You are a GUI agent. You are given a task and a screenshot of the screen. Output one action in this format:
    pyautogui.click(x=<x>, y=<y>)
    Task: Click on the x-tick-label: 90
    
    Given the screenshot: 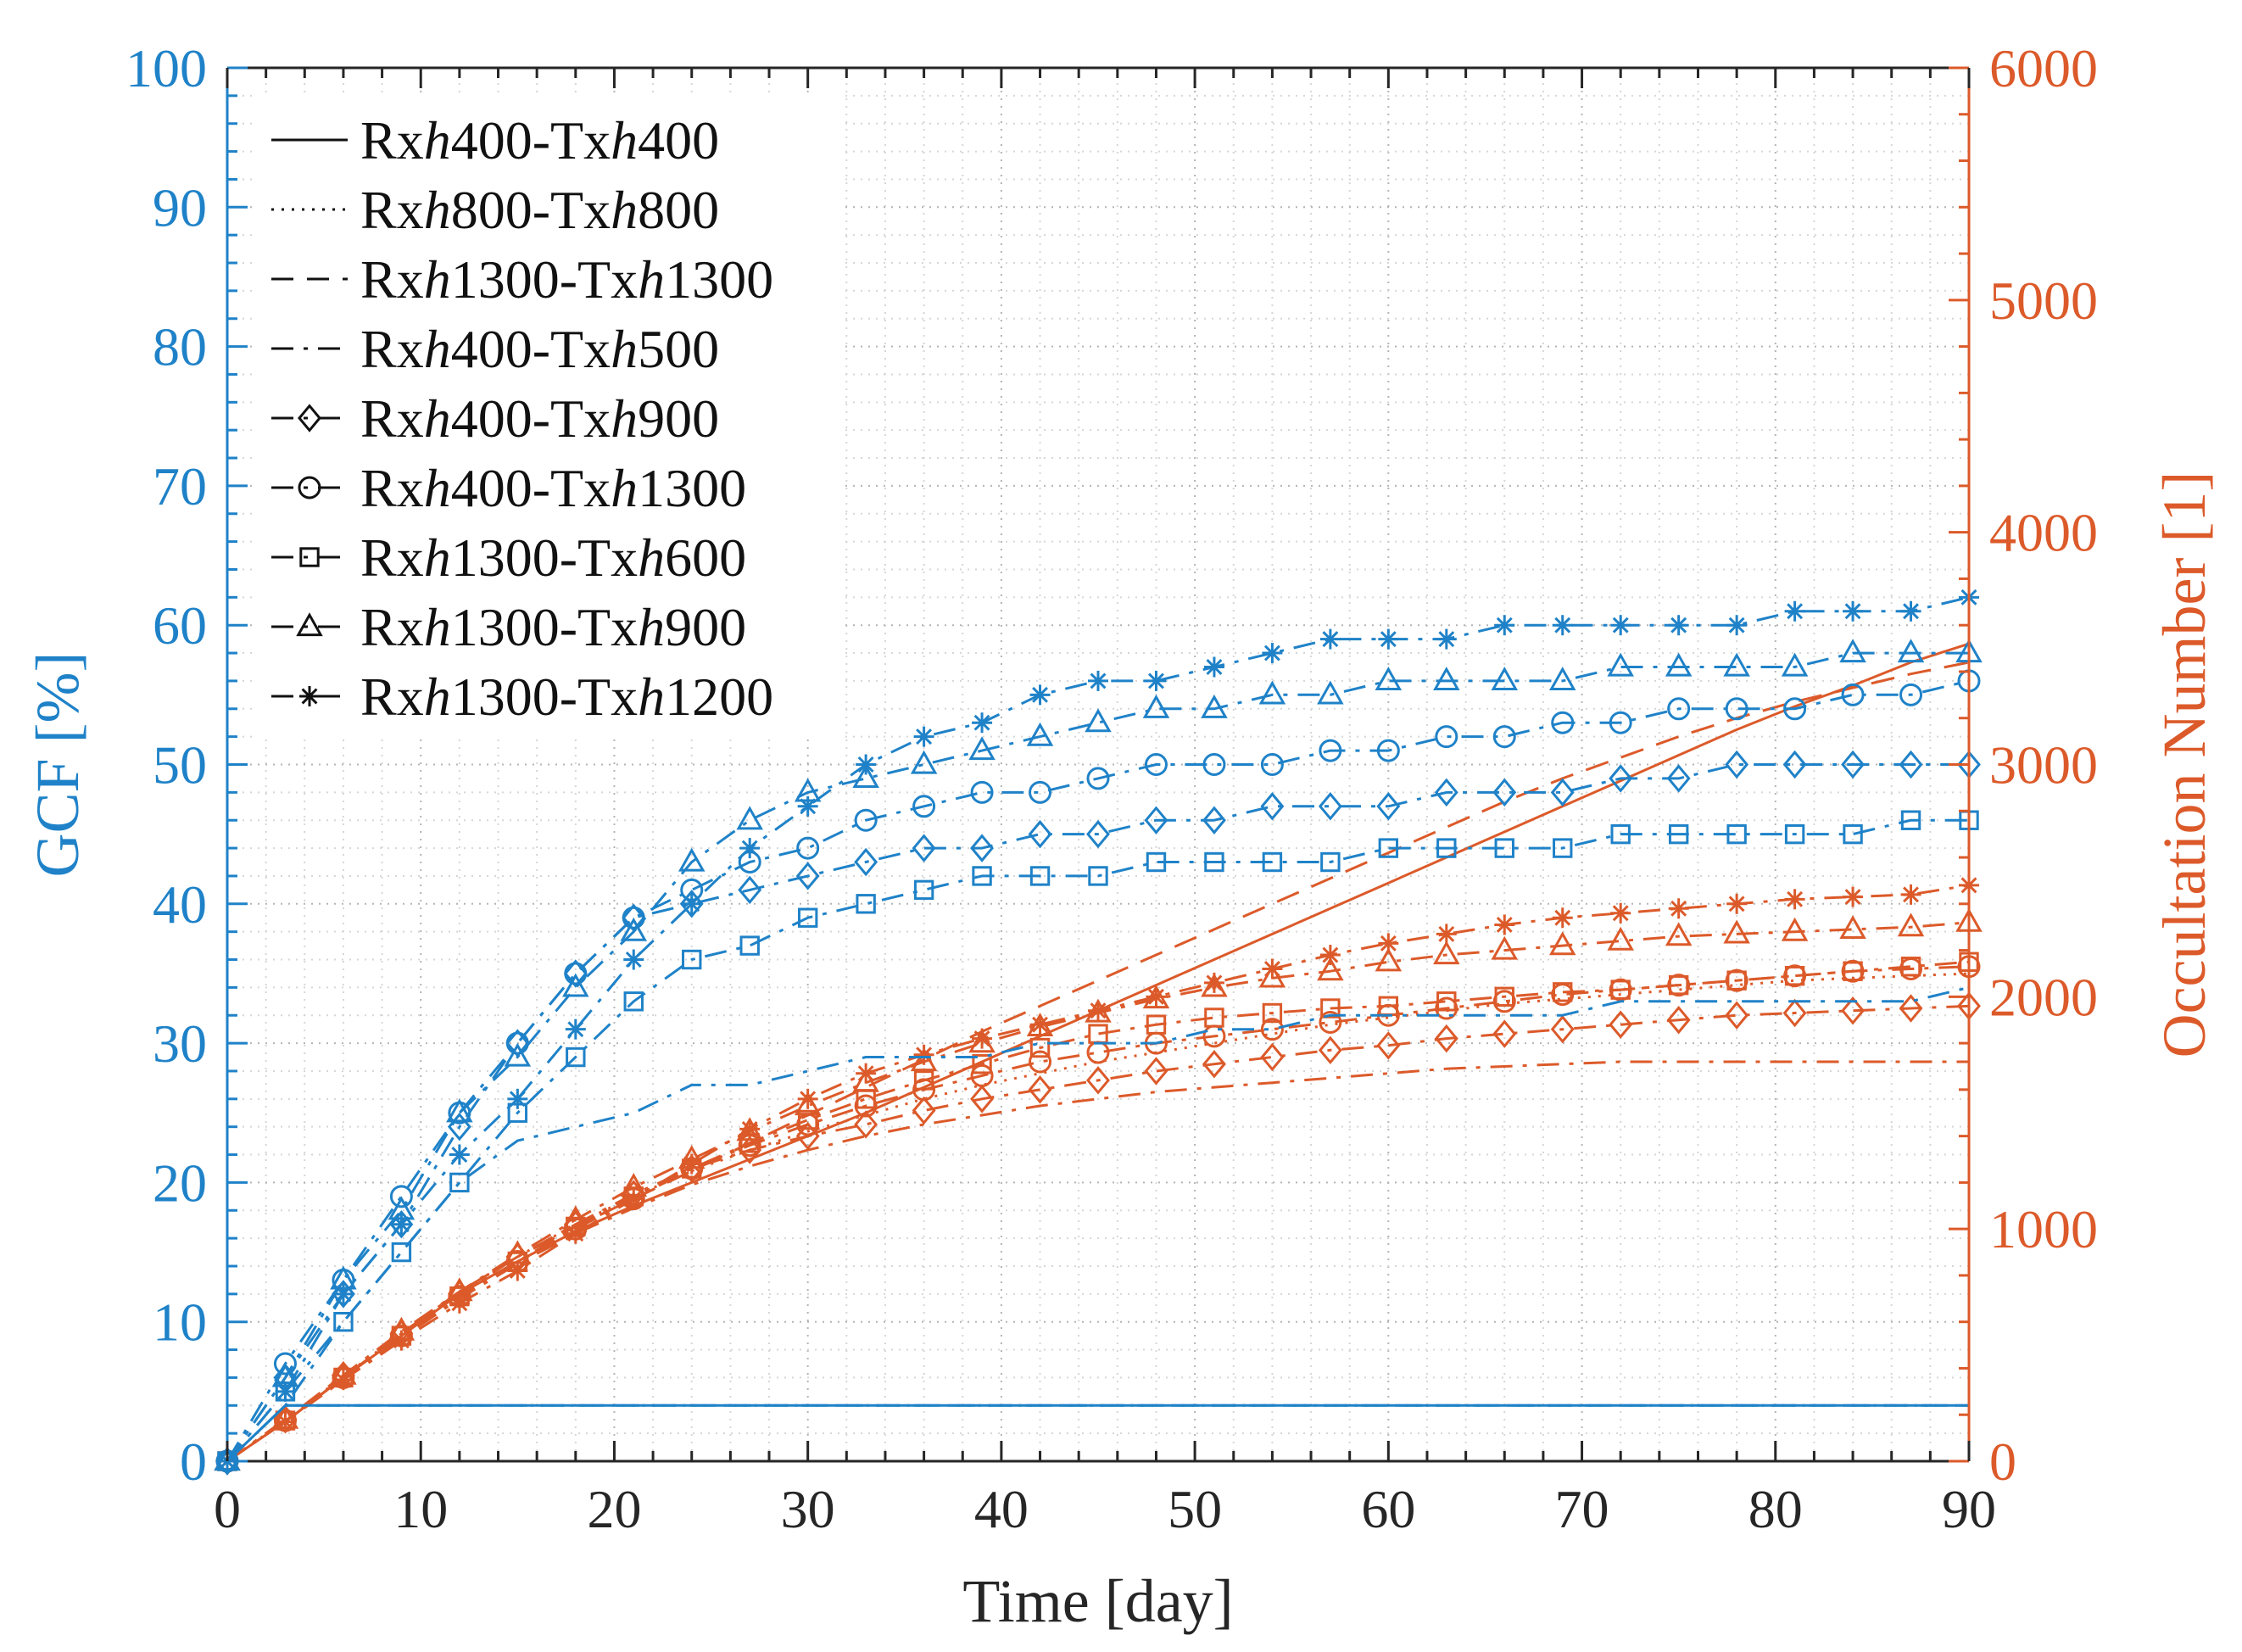 What is the action you would take?
    pyautogui.click(x=1969, y=1509)
    